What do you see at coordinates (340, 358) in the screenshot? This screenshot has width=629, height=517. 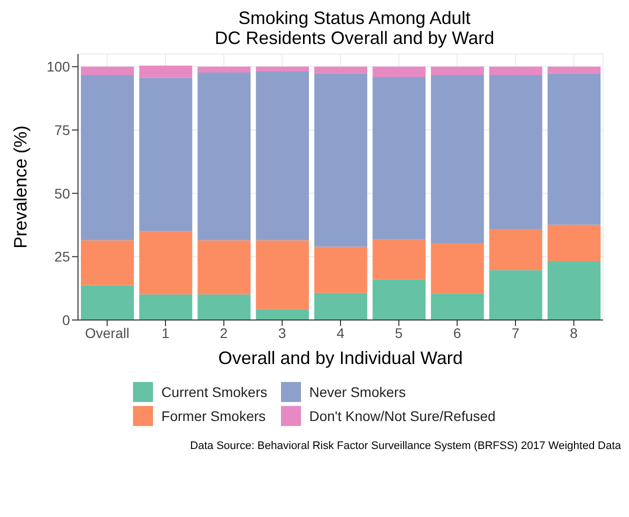 I see `x-axis-title: Overall and by Individual Ward` at bounding box center [340, 358].